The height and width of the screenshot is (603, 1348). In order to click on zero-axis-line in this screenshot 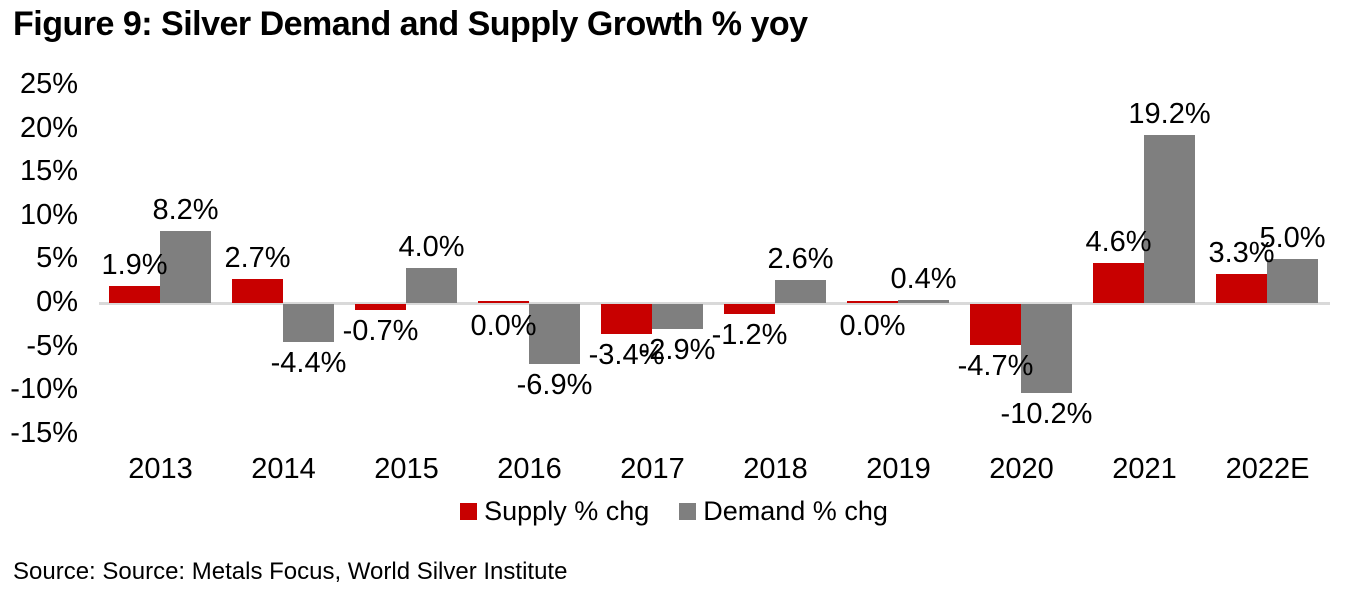, I will do `click(714, 303)`.